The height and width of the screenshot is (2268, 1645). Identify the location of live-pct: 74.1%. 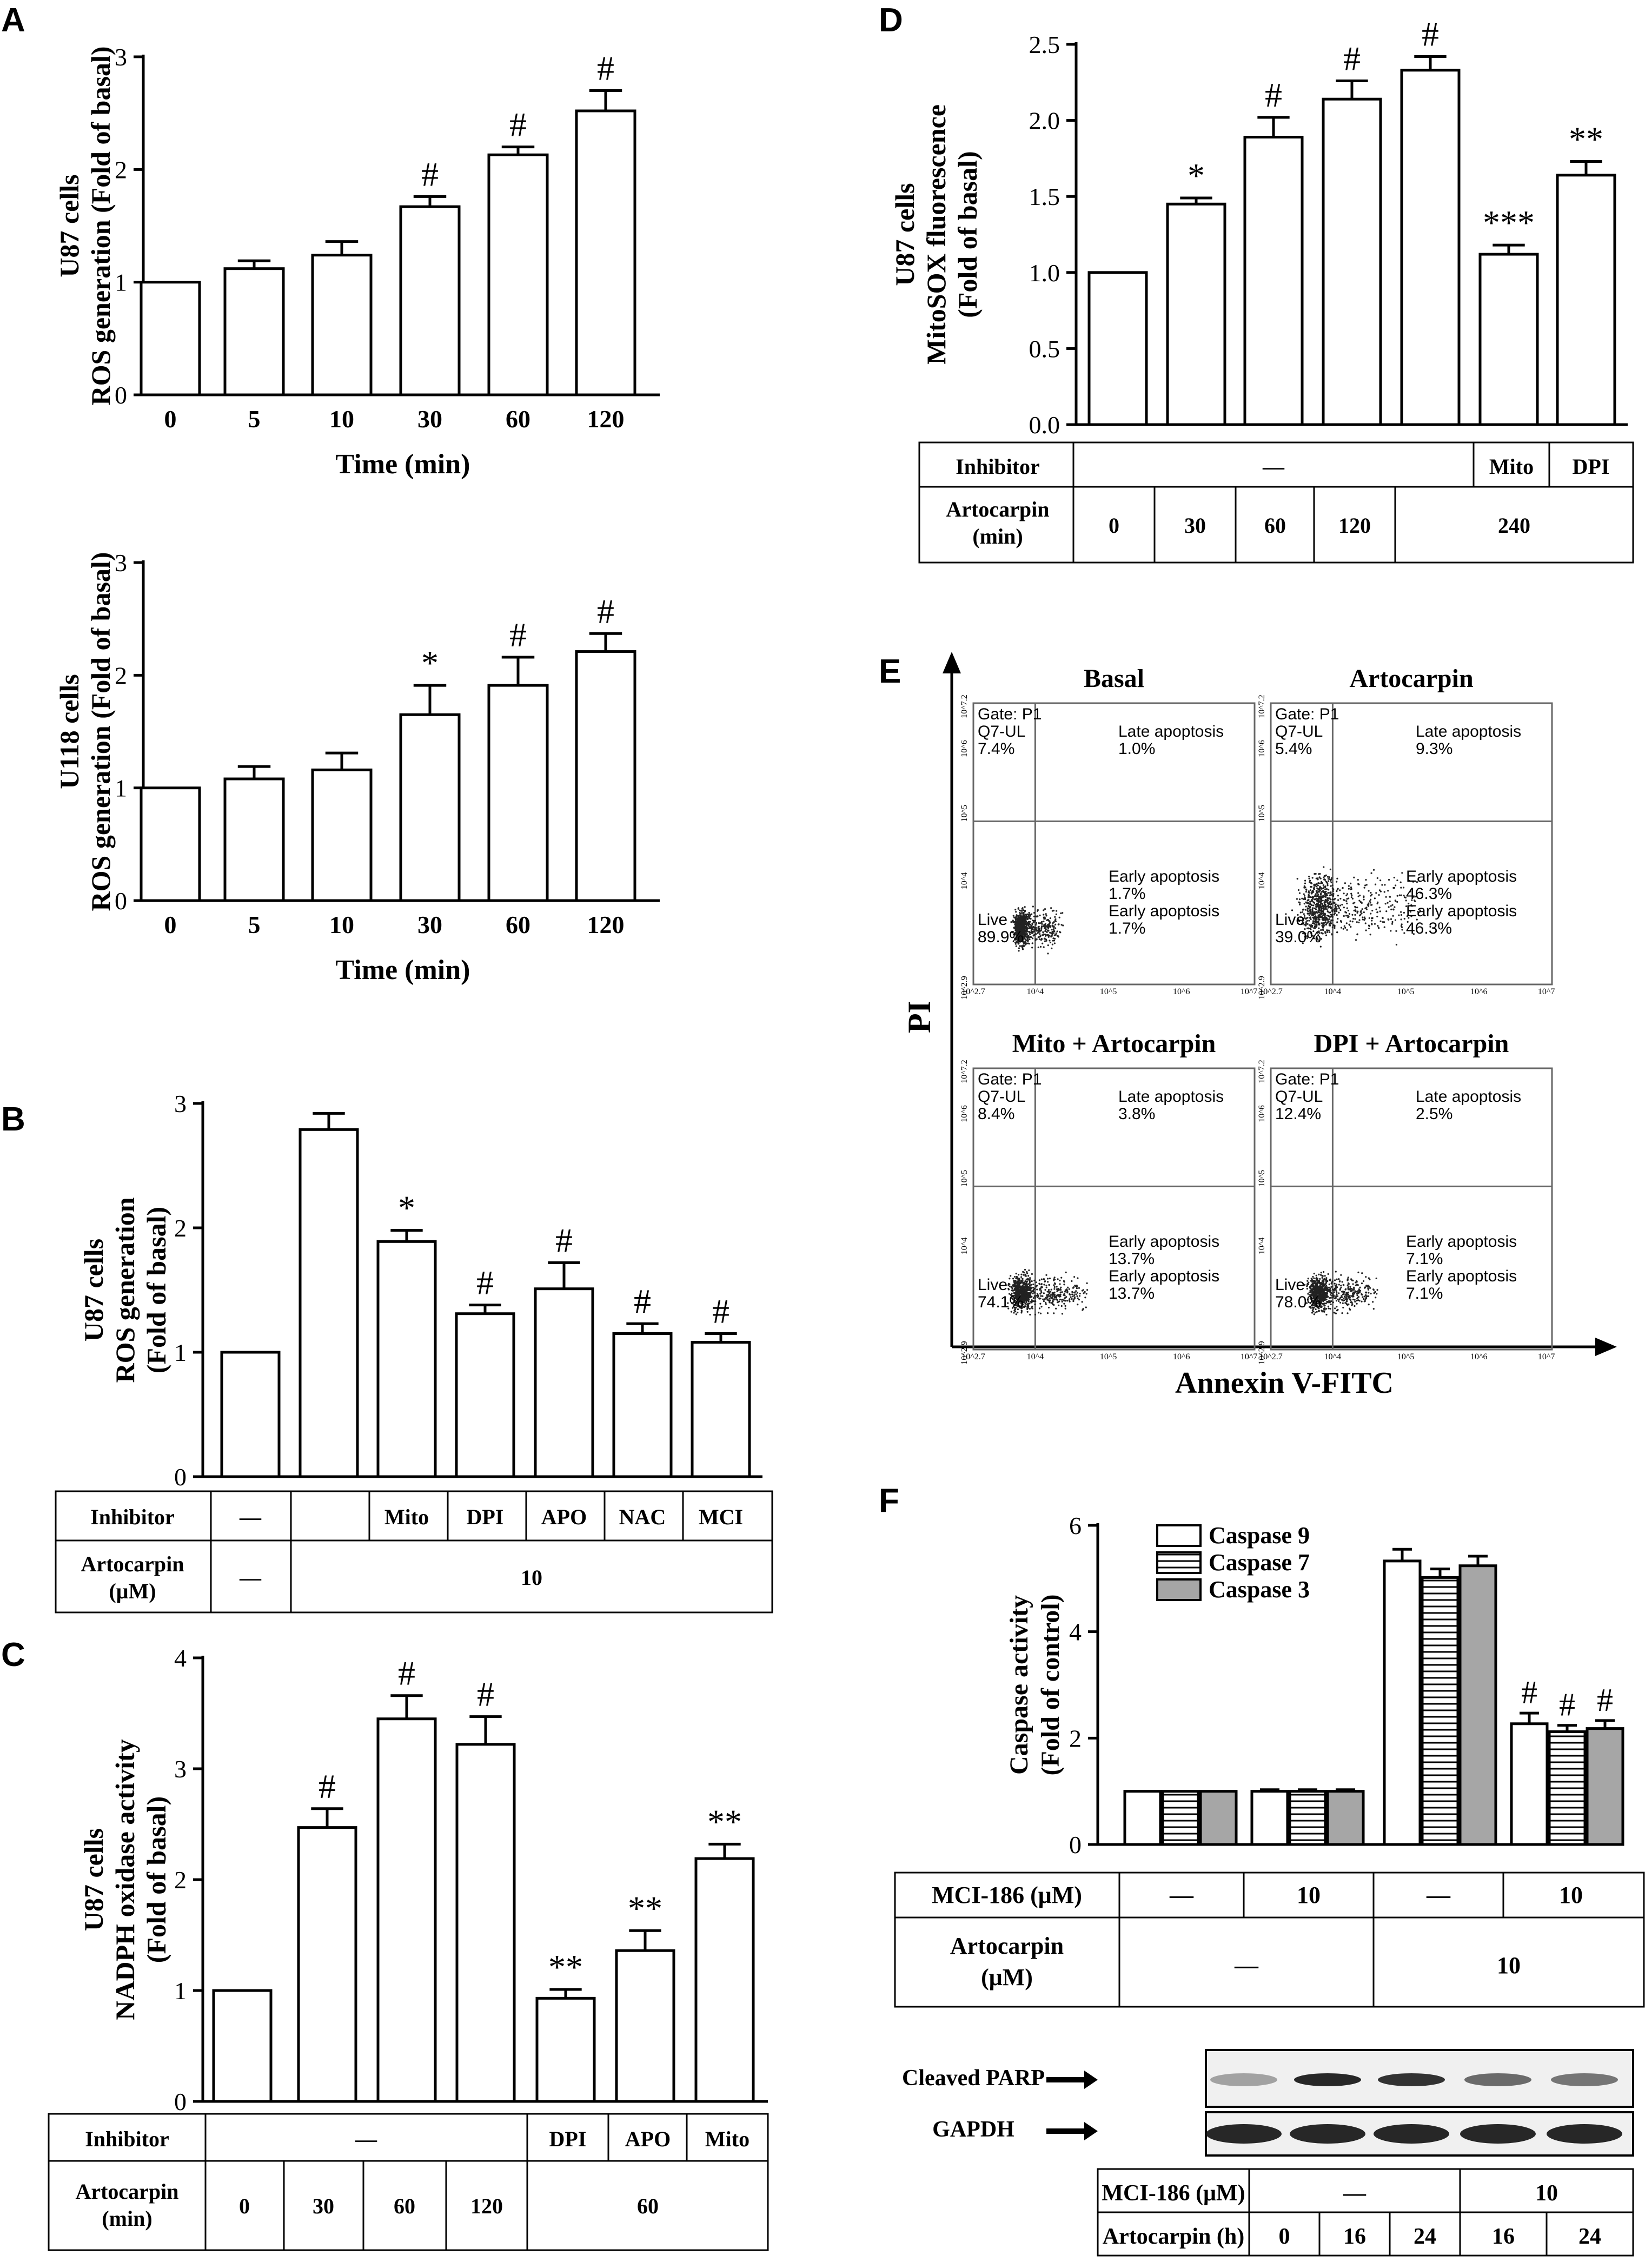
(1001, 1302).